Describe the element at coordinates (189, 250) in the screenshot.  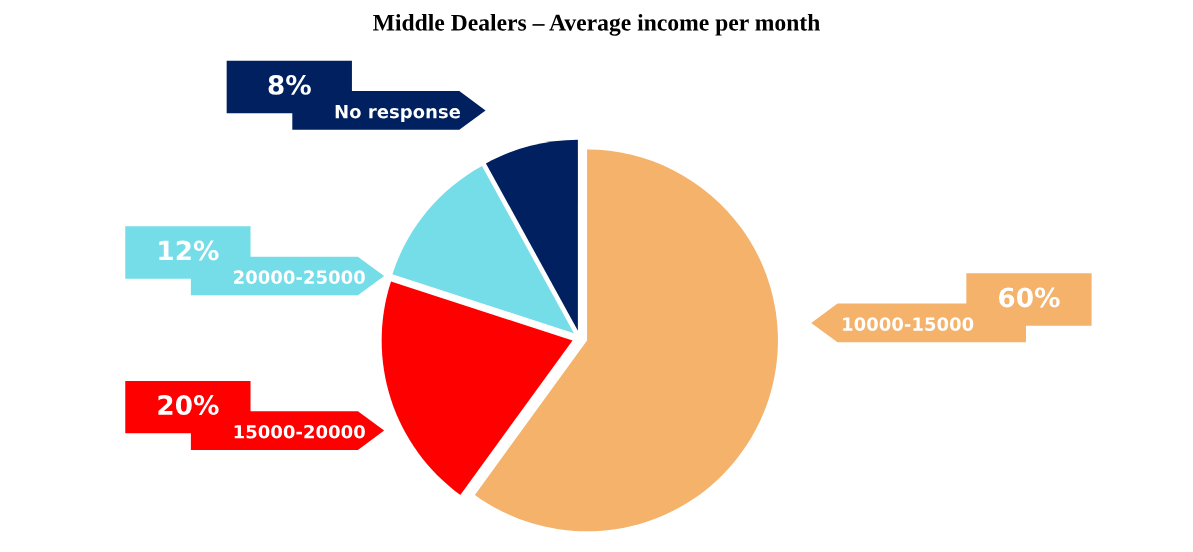
I see `data-label: 12%` at that location.